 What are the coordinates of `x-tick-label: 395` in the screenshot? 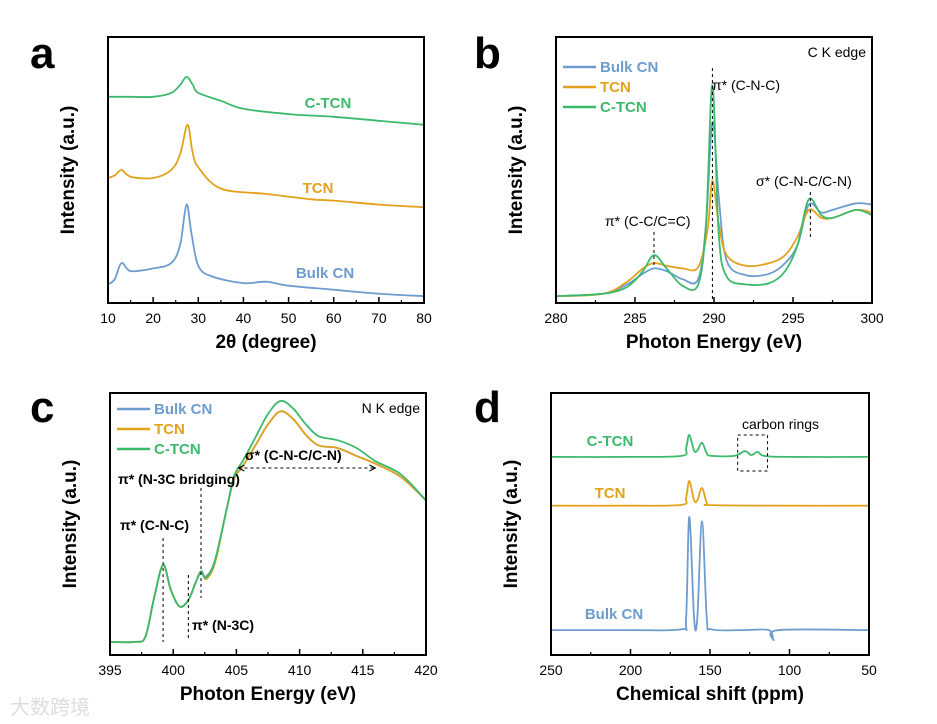 It's located at (110, 670).